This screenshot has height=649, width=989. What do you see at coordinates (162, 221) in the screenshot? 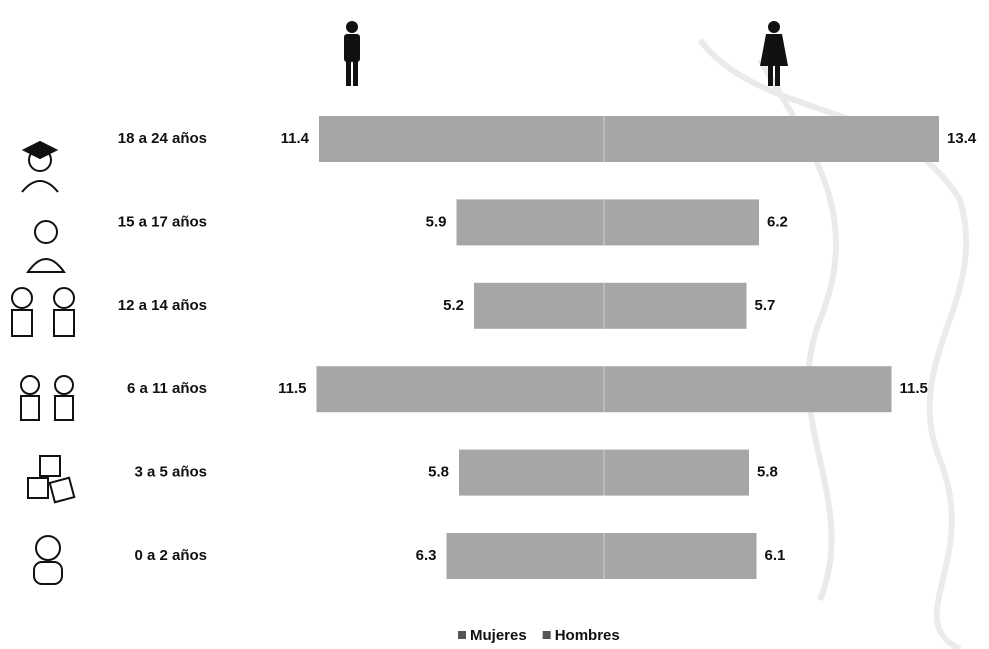
I see `category-label: 15 a 17 años` at bounding box center [162, 221].